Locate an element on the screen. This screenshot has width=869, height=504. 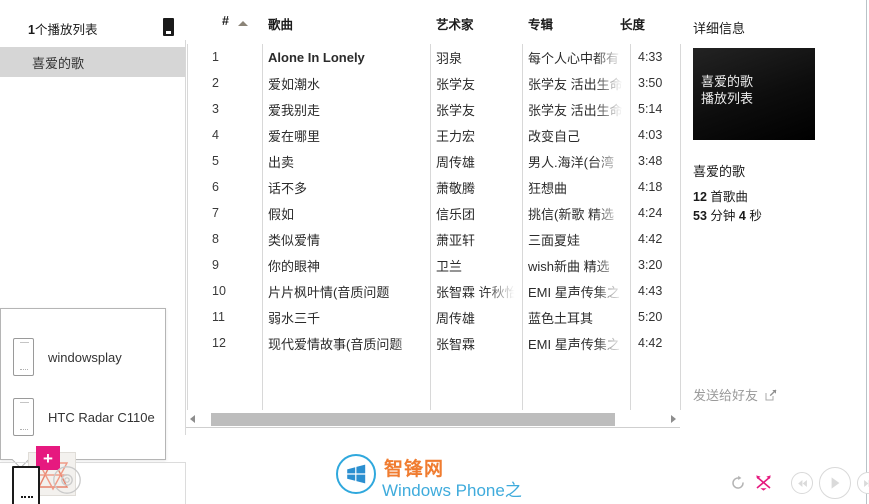
details-track-count-label: 首歌曲 is located at coordinates (729, 197).